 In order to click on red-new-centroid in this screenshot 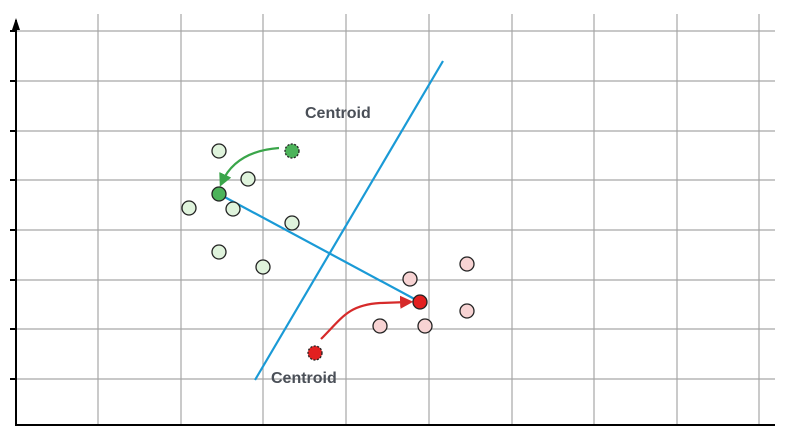, I will do `click(420, 302)`.